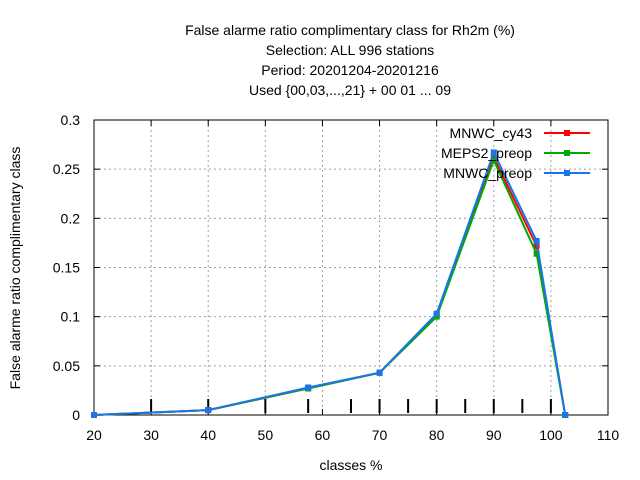 This screenshot has width=640, height=480. Describe the element at coordinates (66, 366) in the screenshot. I see `y-tick-label: 0.05` at that location.